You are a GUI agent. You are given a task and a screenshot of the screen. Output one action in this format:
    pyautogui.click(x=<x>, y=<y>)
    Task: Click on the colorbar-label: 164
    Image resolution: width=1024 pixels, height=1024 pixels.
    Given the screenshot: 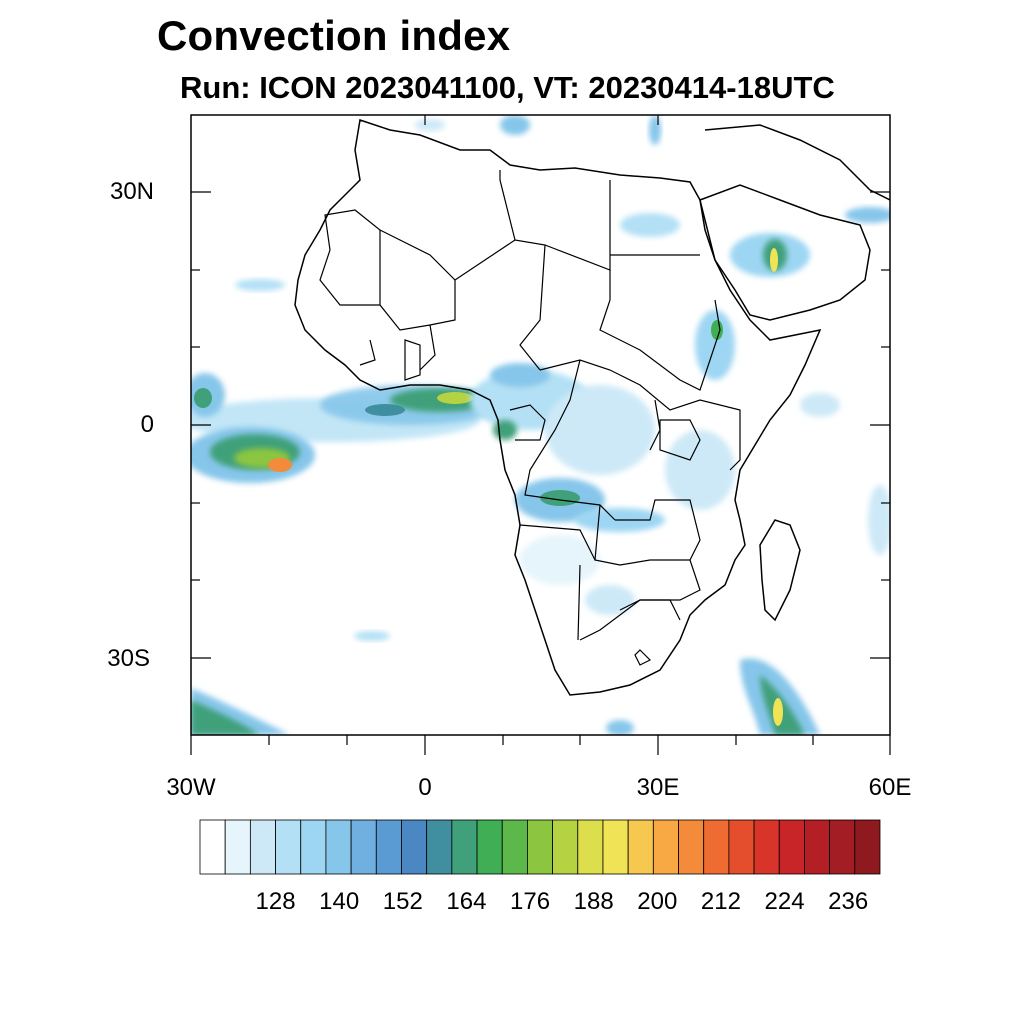 What is the action you would take?
    pyautogui.click(x=466, y=901)
    